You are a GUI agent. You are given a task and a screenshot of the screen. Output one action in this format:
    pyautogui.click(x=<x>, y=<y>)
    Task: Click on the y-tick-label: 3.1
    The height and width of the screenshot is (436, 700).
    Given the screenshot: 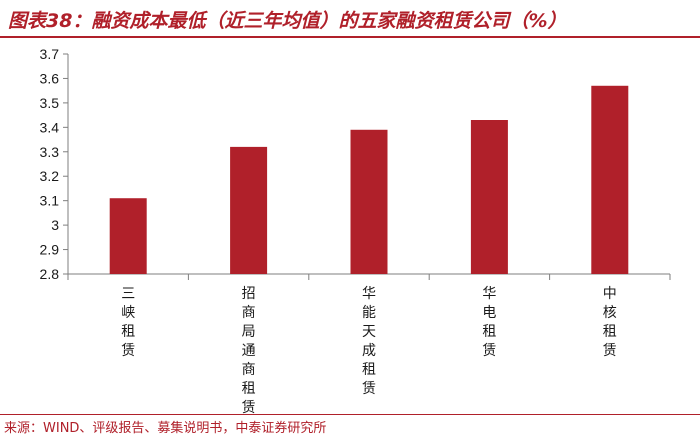 What is the action you would take?
    pyautogui.click(x=50, y=201)
    